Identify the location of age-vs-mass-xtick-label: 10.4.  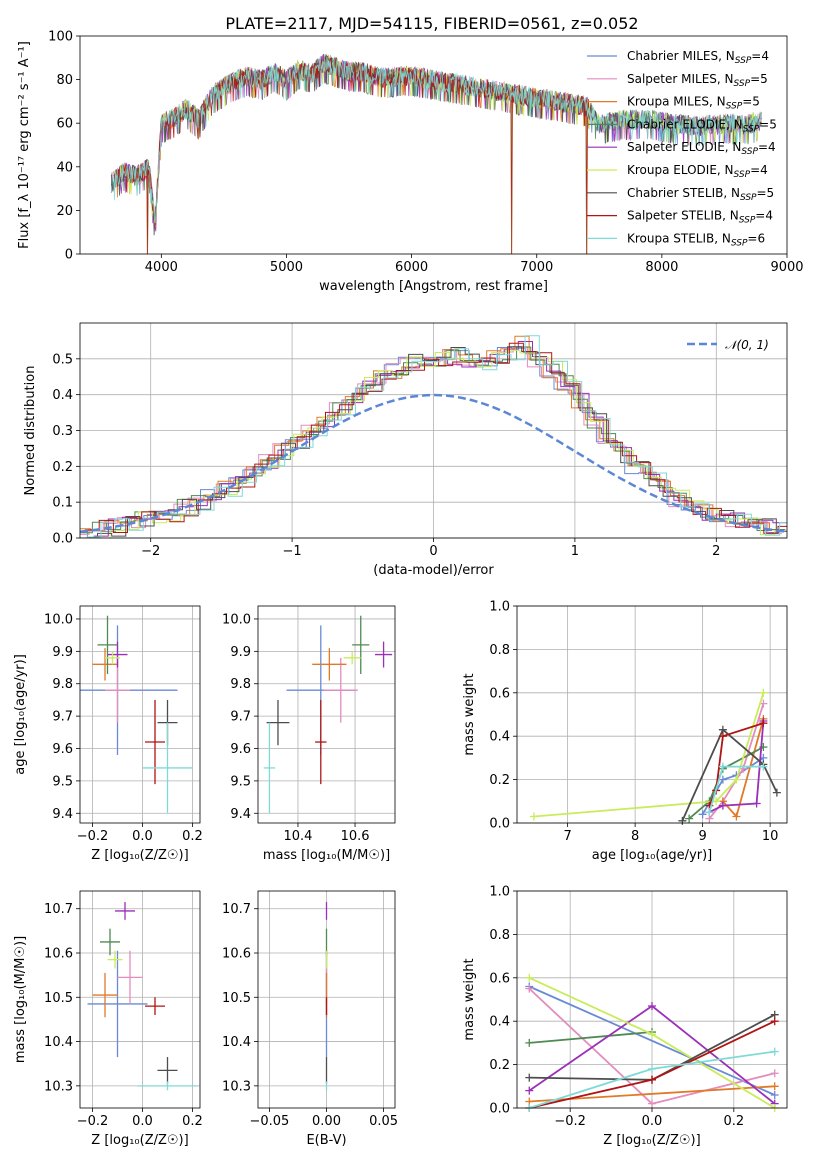
(297, 836).